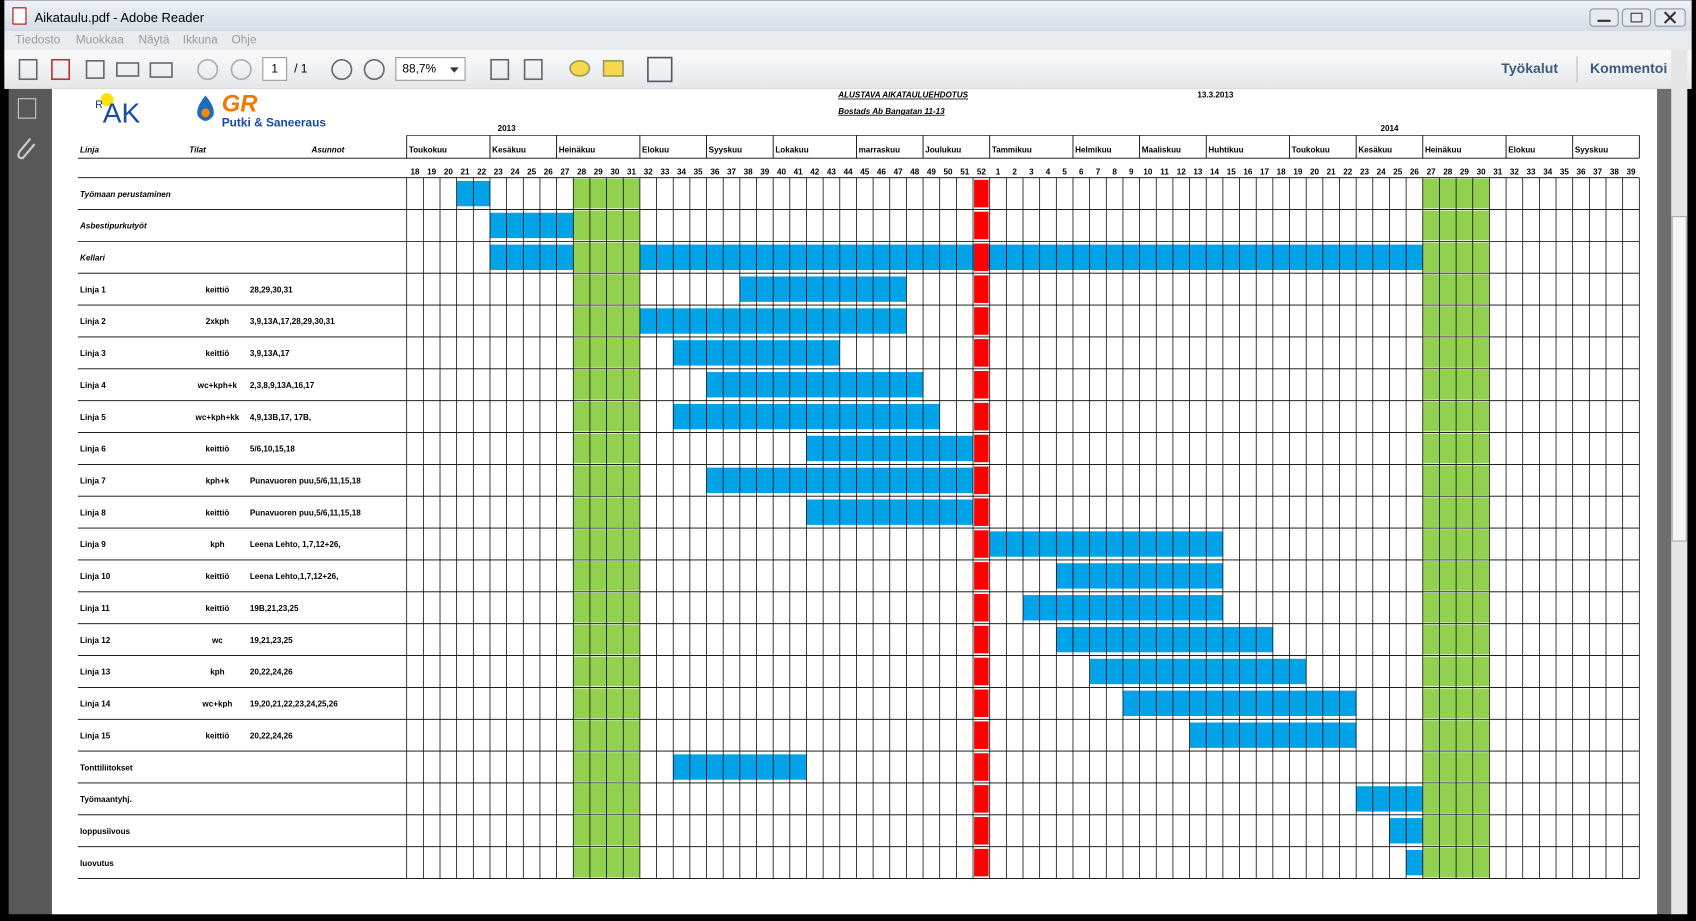  I want to click on attachments-button, so click(26, 149).